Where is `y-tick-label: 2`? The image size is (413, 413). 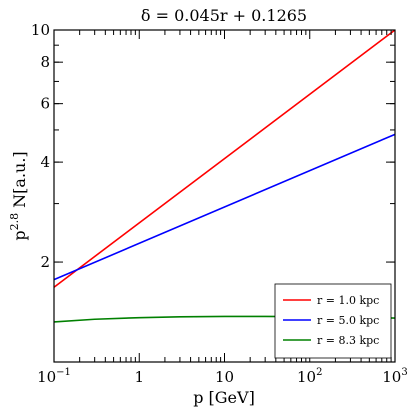
y-tick-label: 2 is located at coordinates (45, 262).